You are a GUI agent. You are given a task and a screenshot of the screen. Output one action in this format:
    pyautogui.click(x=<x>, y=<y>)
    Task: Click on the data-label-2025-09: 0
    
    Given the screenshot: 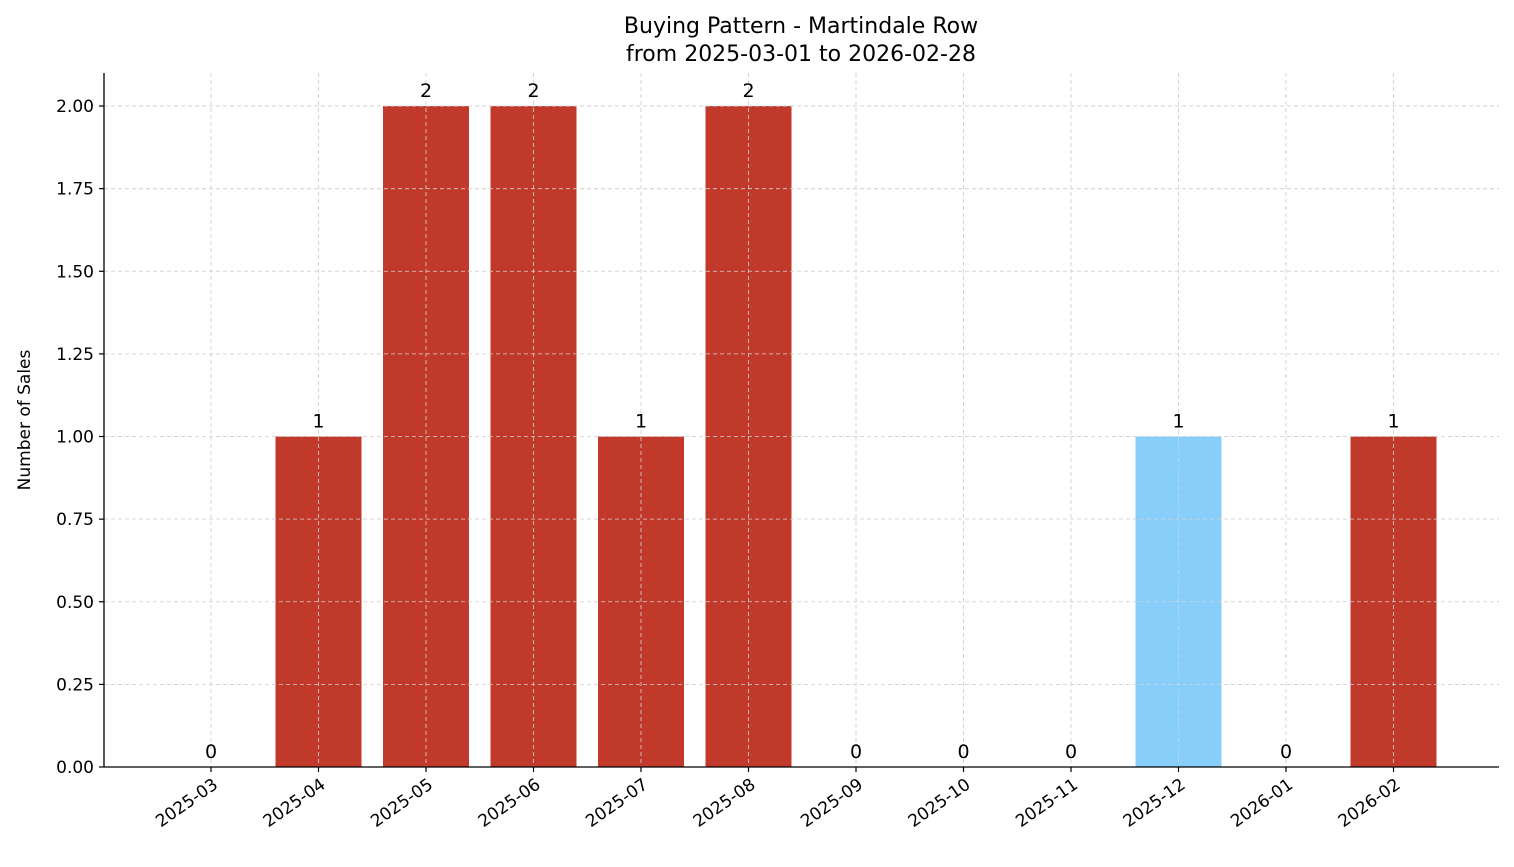 What is the action you would take?
    pyautogui.click(x=856, y=752)
    